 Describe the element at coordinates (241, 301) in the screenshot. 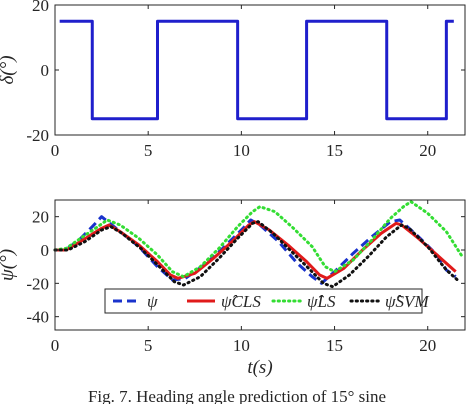

I see `legend-label-2: ψ̂CLS` at that location.